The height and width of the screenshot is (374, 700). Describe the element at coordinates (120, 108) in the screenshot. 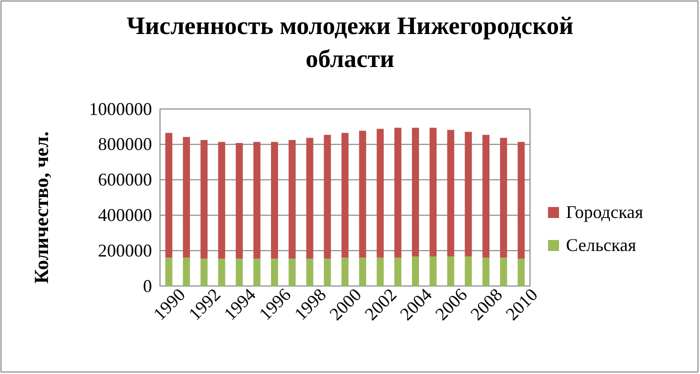

I see `y-tick-label: 1000000` at that location.